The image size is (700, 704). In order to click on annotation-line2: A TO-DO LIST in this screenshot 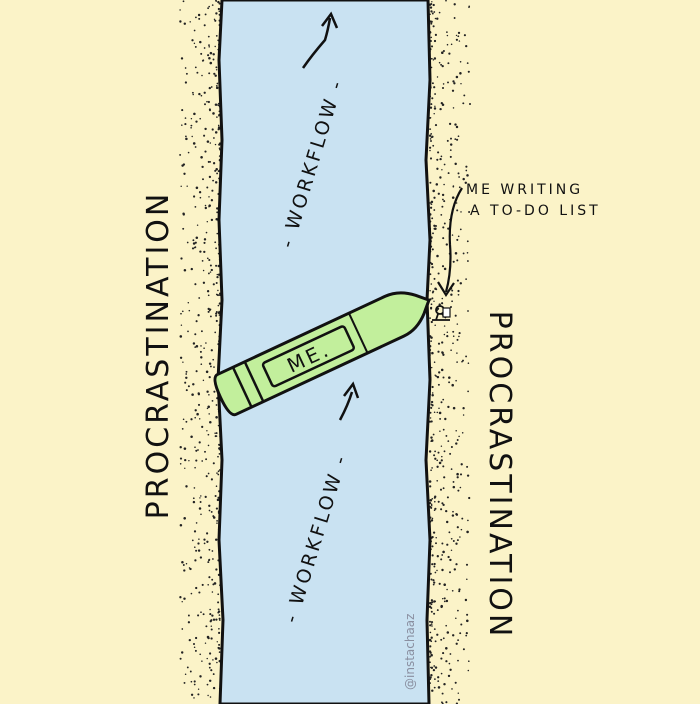, I will do `click(535, 211)`.